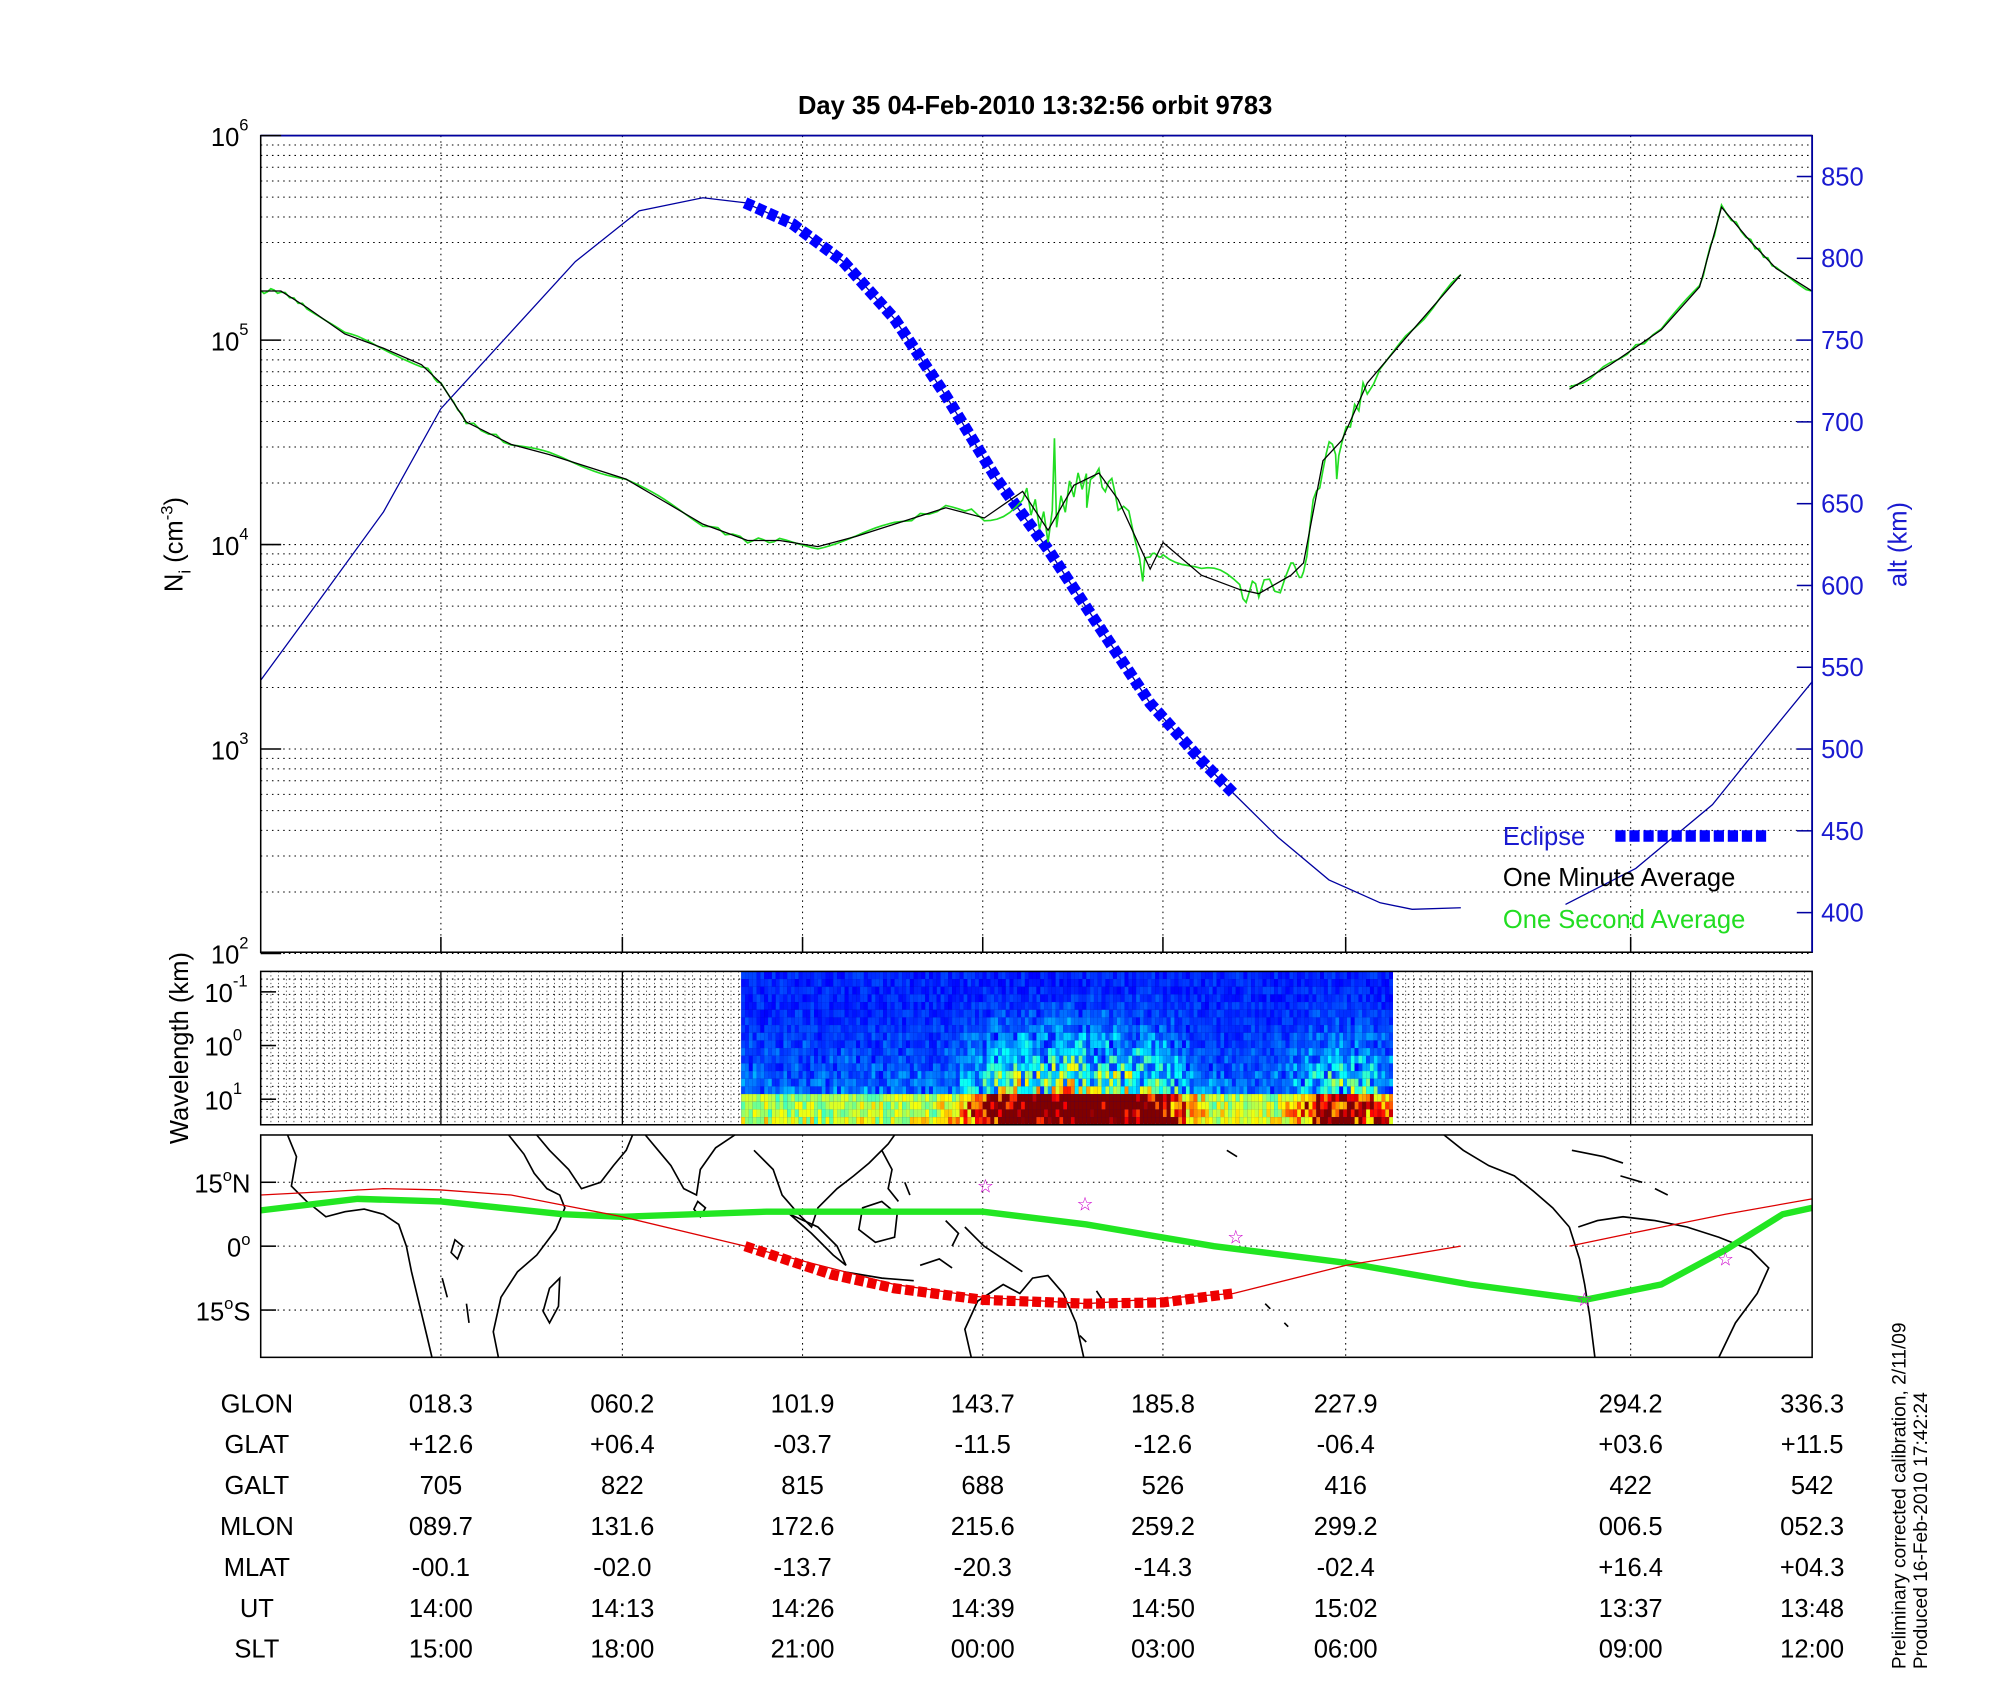 The width and height of the screenshot is (2000, 1700). What do you see at coordinates (218, 1101) in the screenshot?
I see `spec-tick-base: 10` at bounding box center [218, 1101].